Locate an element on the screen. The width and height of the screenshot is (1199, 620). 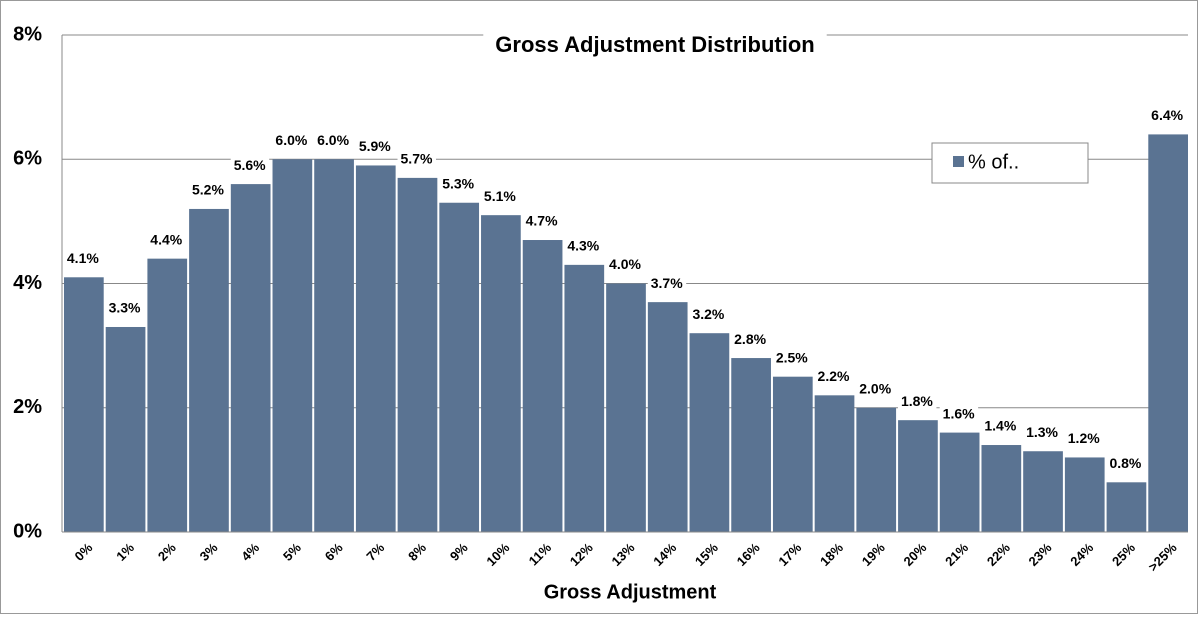
data-label: 6.4% is located at coordinates (1167, 115).